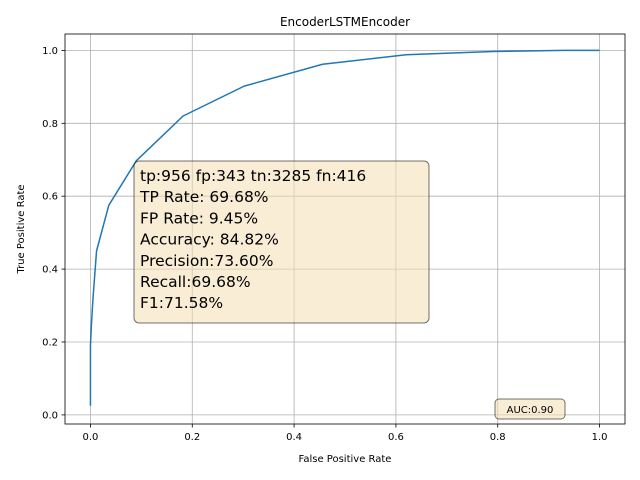  What do you see at coordinates (195, 282) in the screenshot?
I see `stats-line: Recall:69.68%` at bounding box center [195, 282].